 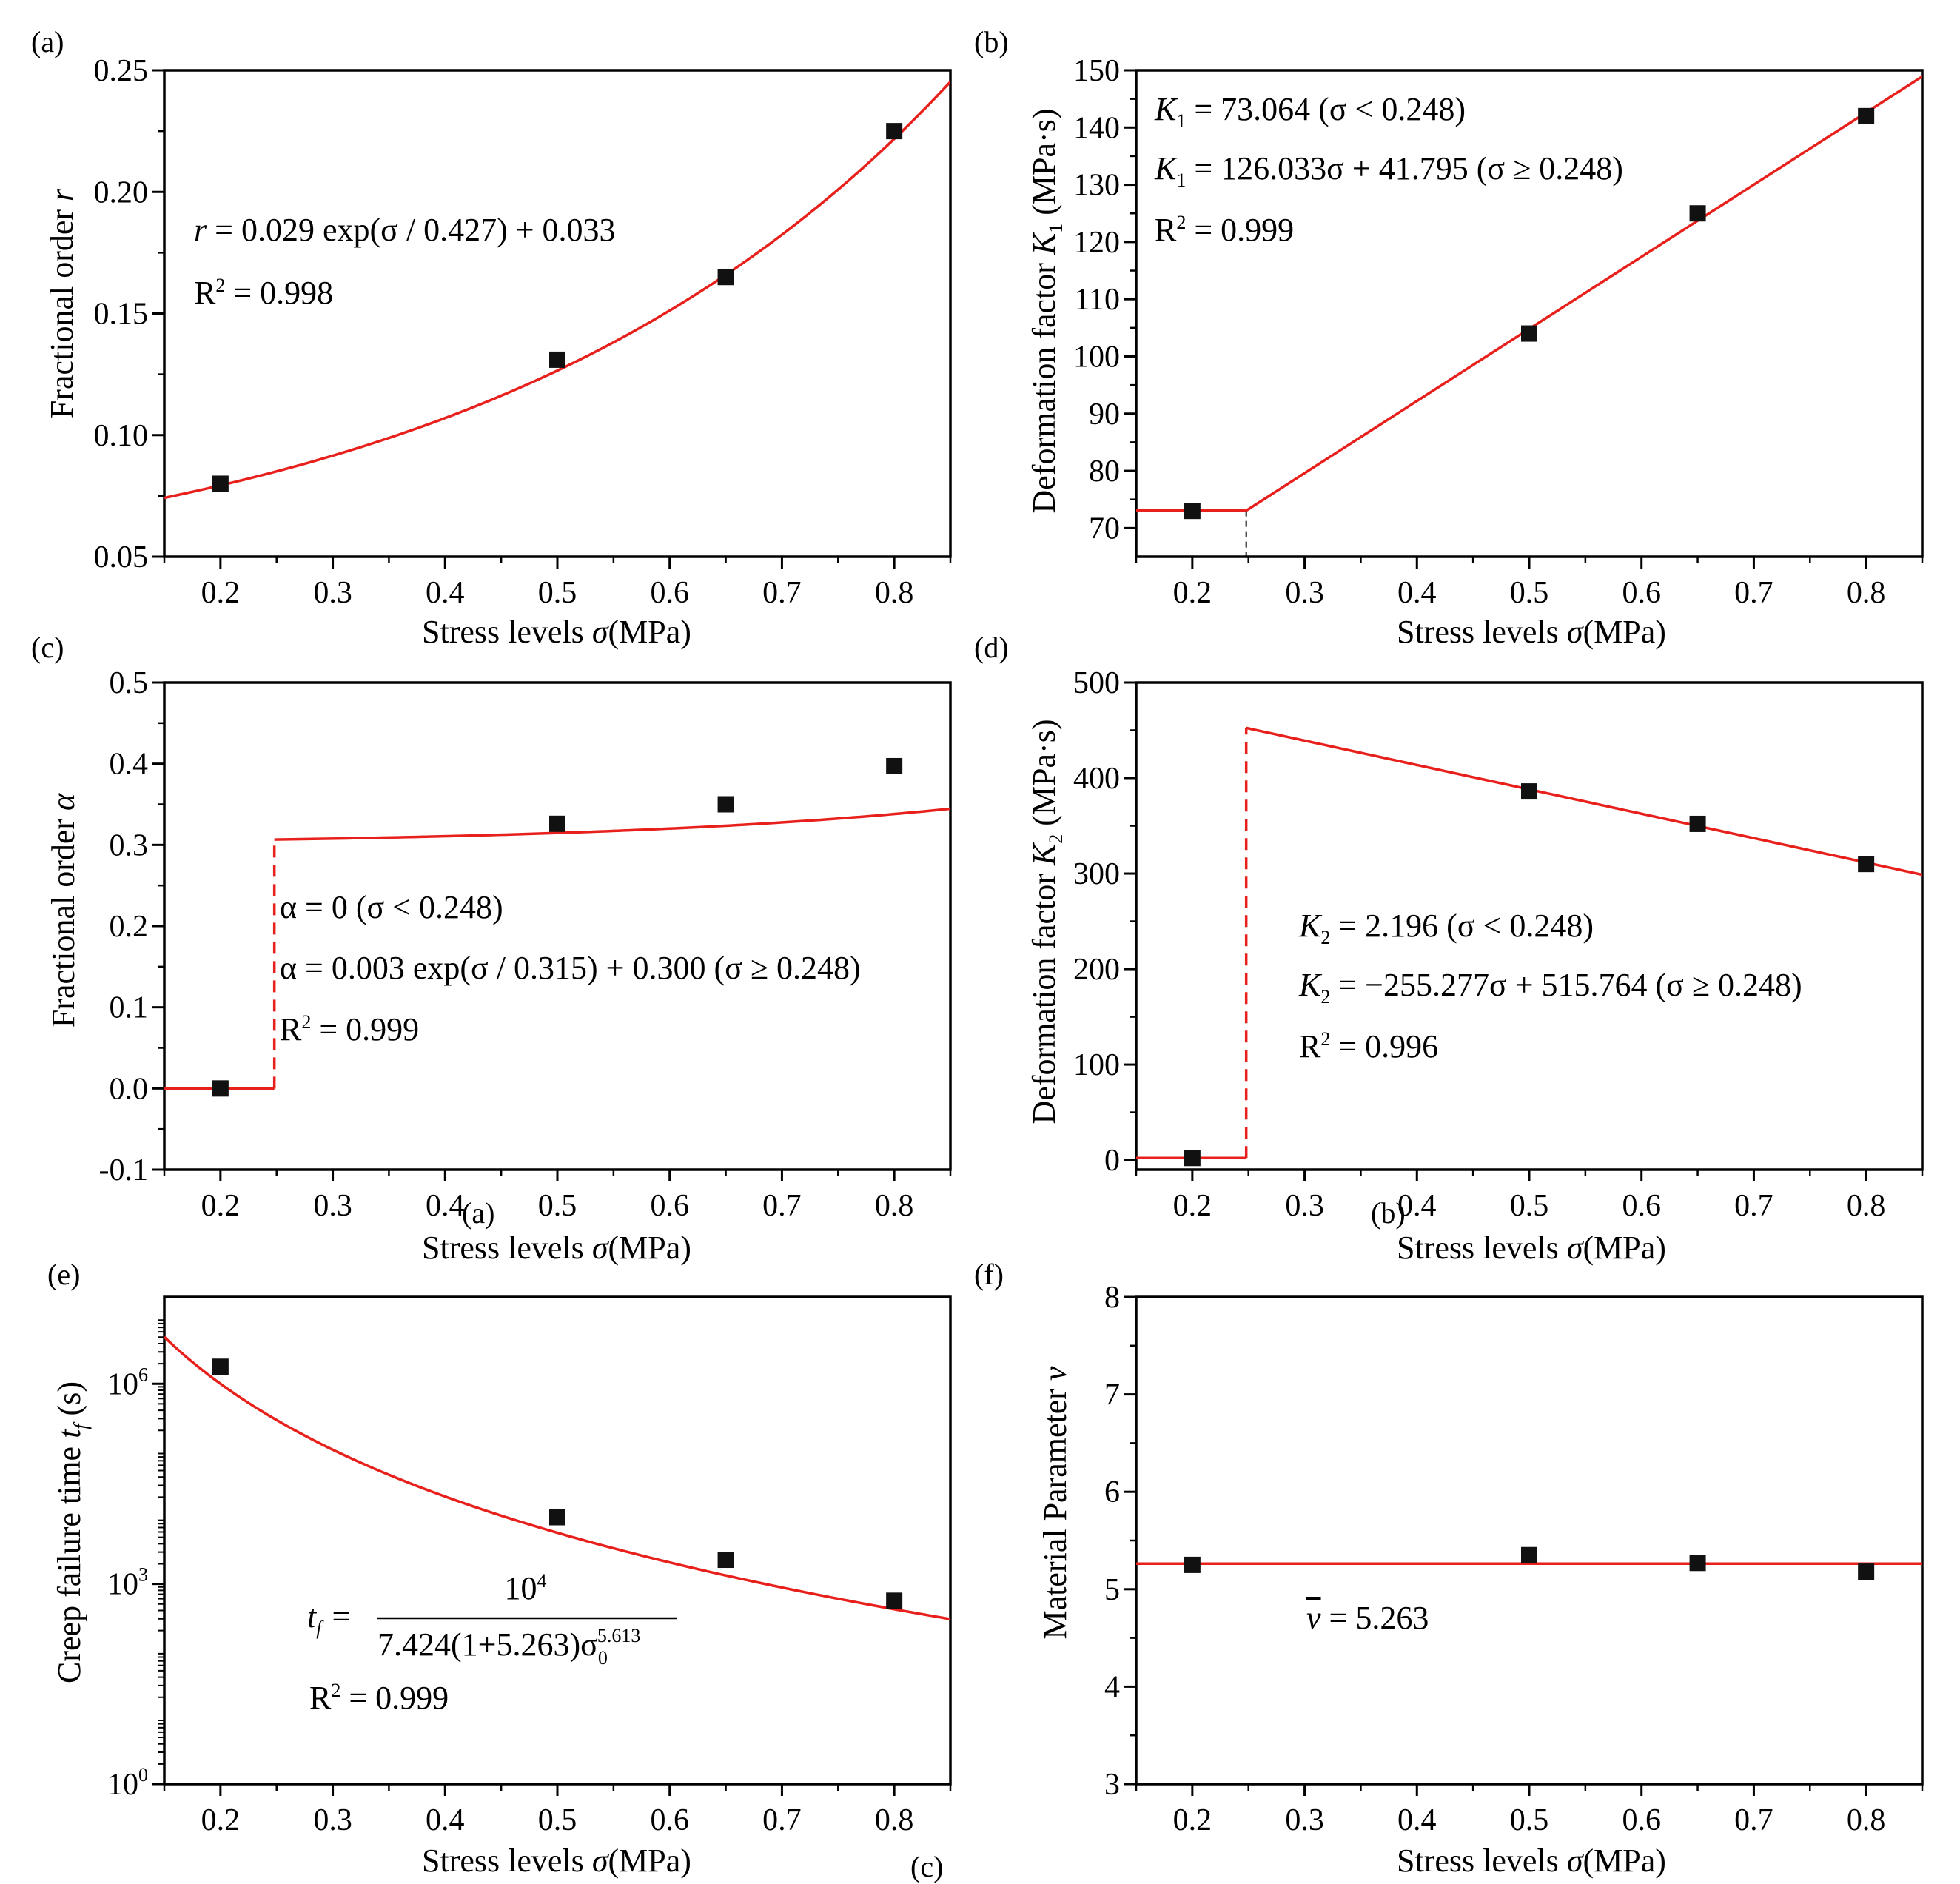 I want to click on panel-label-f: (f), so click(x=989, y=1274).